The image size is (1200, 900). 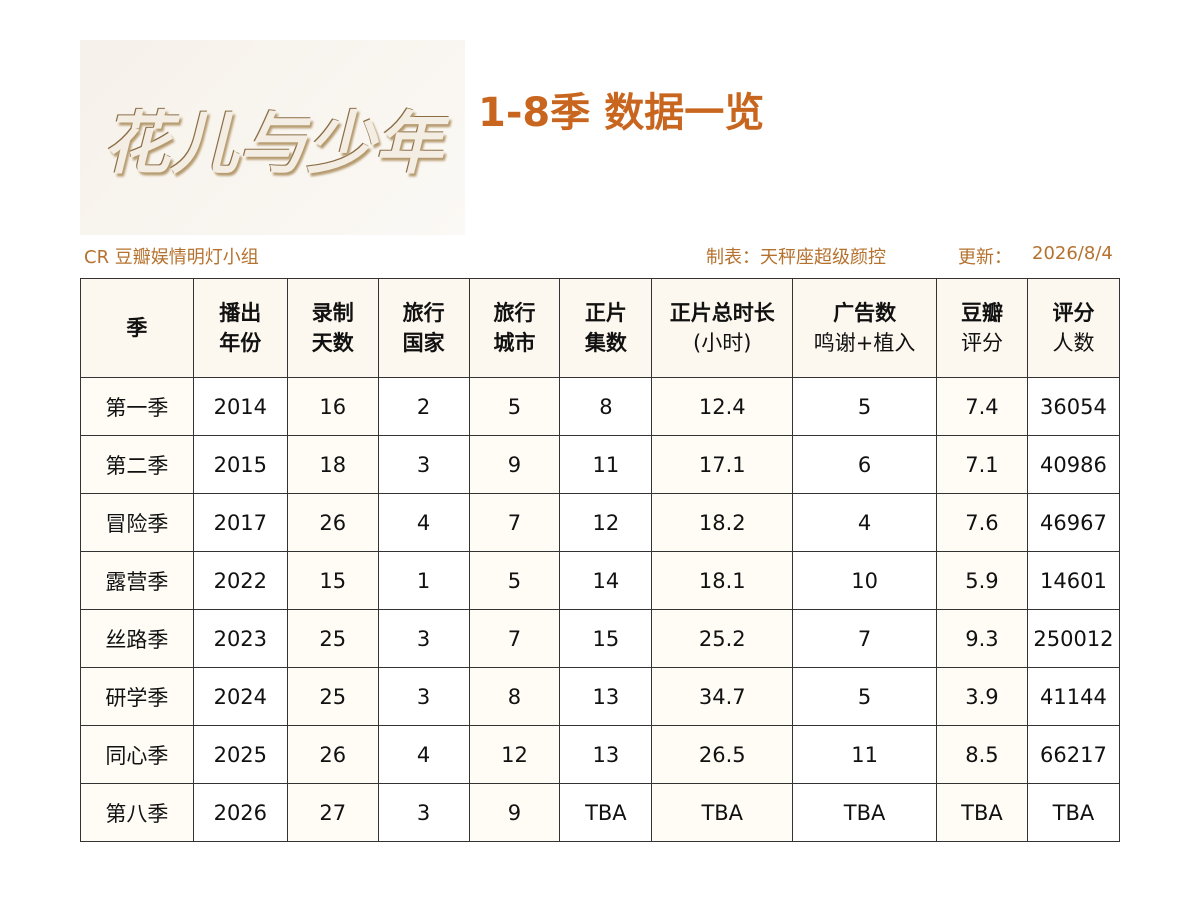 I want to click on cell: 25.2, so click(x=722, y=638).